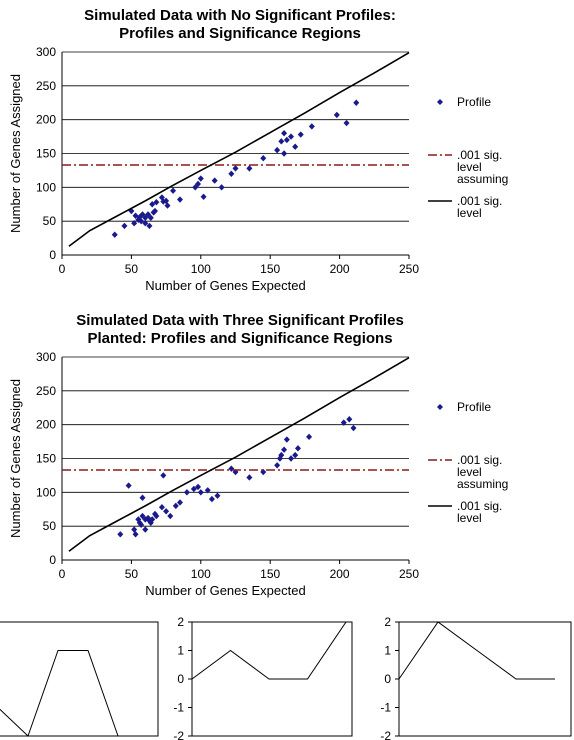 The width and height of the screenshot is (574, 740). What do you see at coordinates (476, 677) in the screenshot?
I see `profile-chart-3: 2 1 0 -1 -2` at bounding box center [476, 677].